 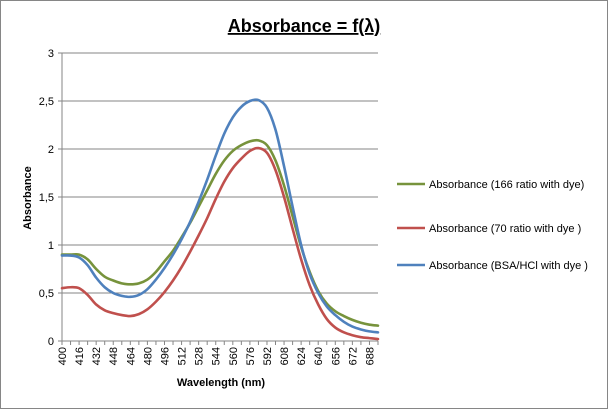 I want to click on x-tick-label: 480, so click(x=148, y=356).